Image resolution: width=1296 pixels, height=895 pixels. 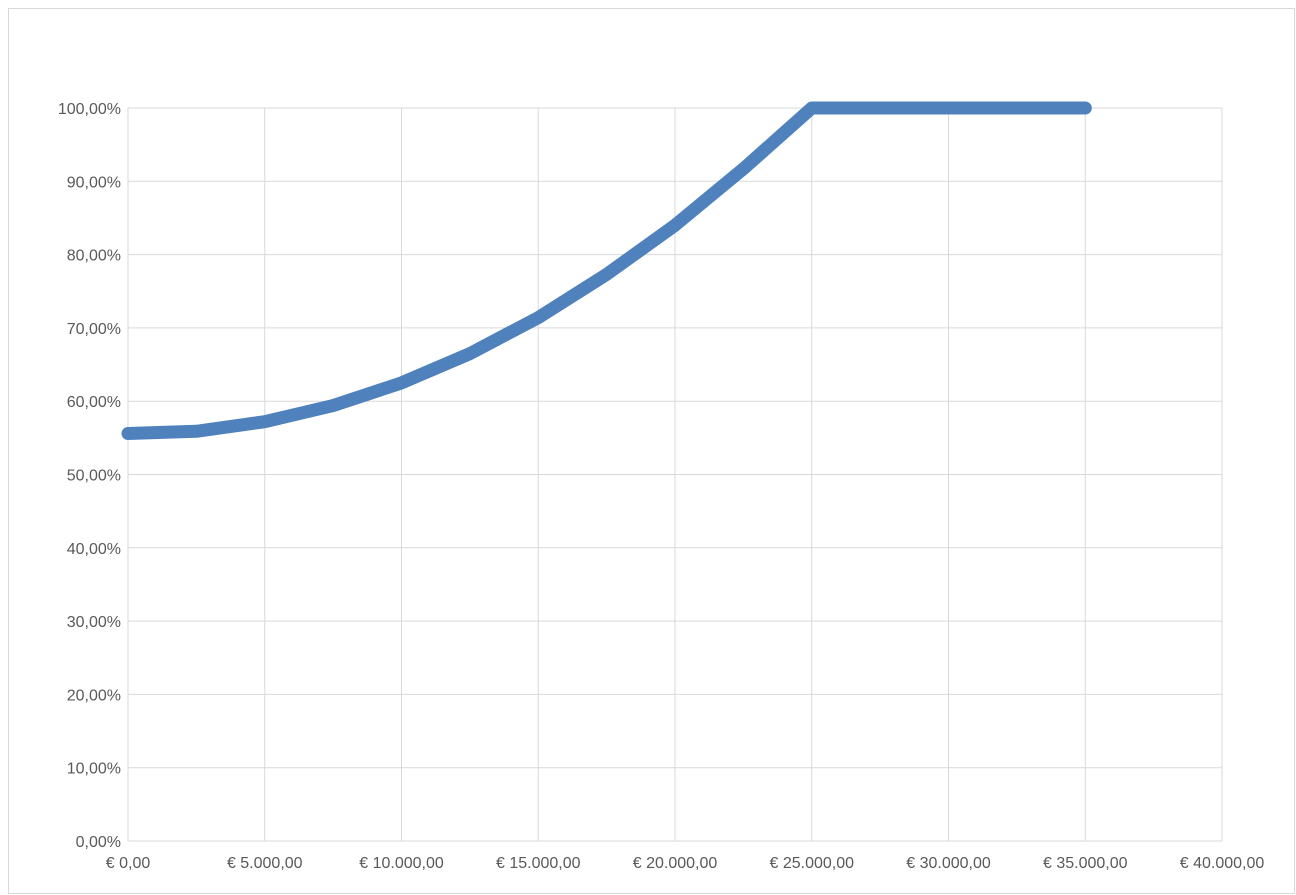 I want to click on y-tick-label: 60,00%, so click(x=94, y=402).